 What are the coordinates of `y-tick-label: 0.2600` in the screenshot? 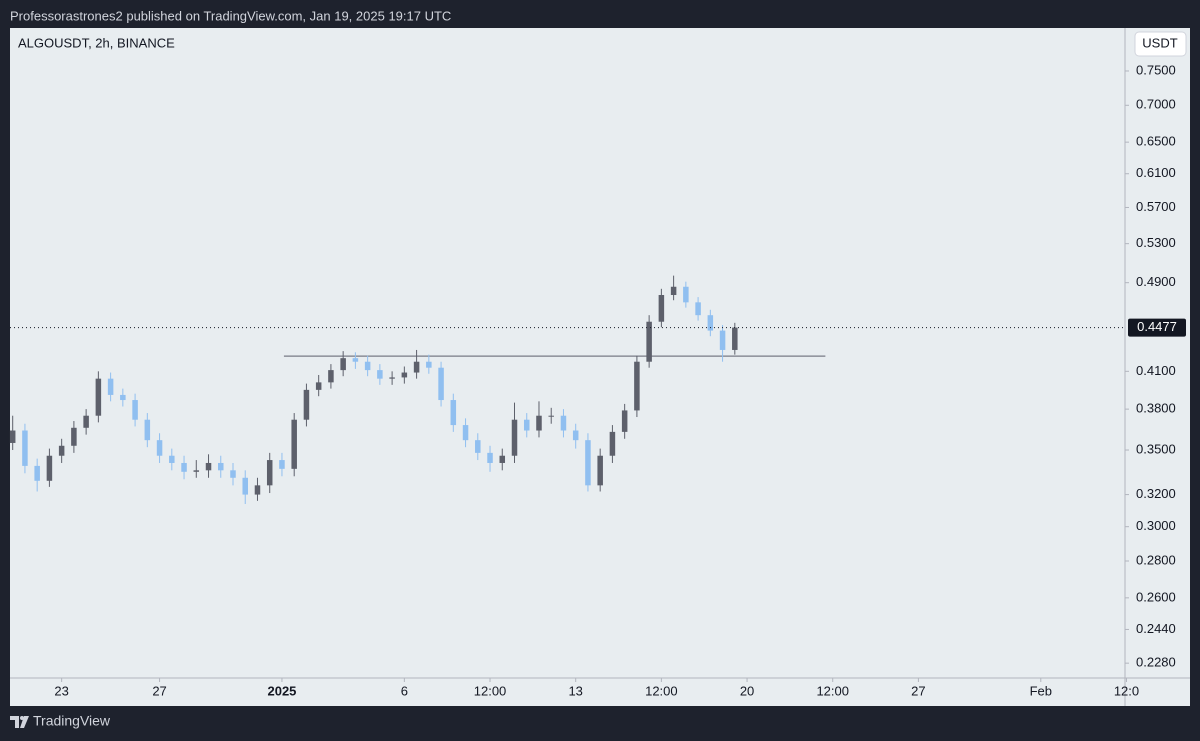 It's located at (1156, 596).